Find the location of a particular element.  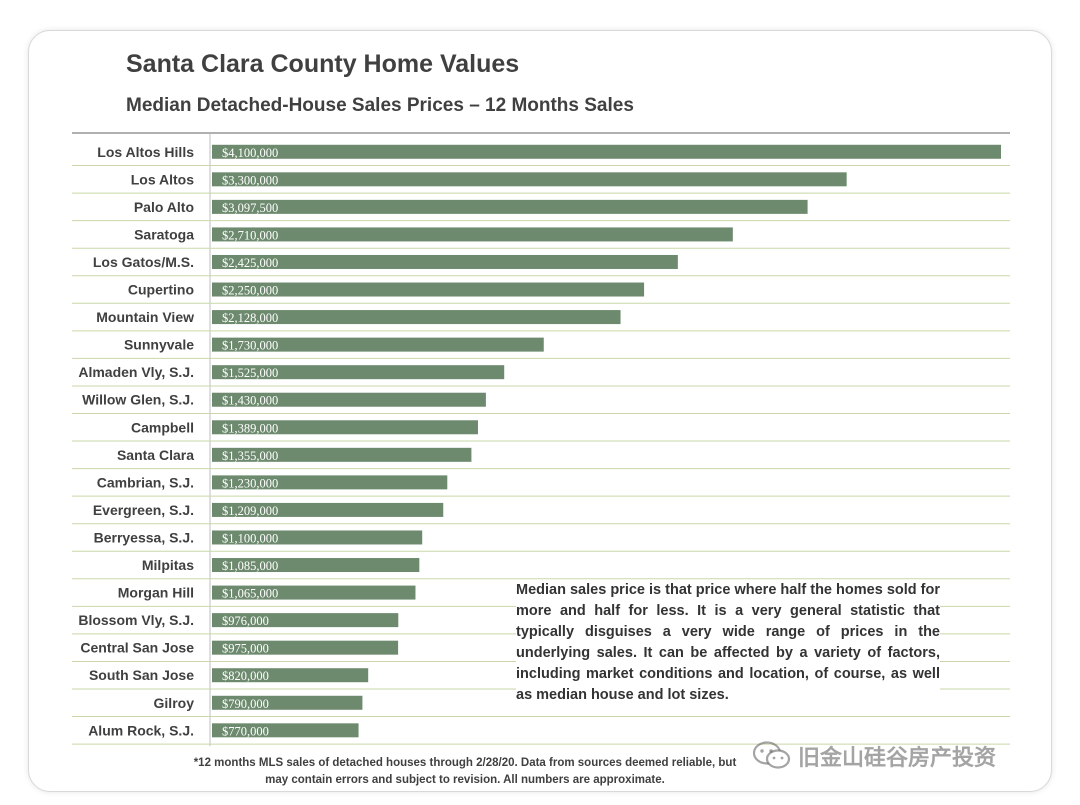

category-label: Gilroy is located at coordinates (174, 703).